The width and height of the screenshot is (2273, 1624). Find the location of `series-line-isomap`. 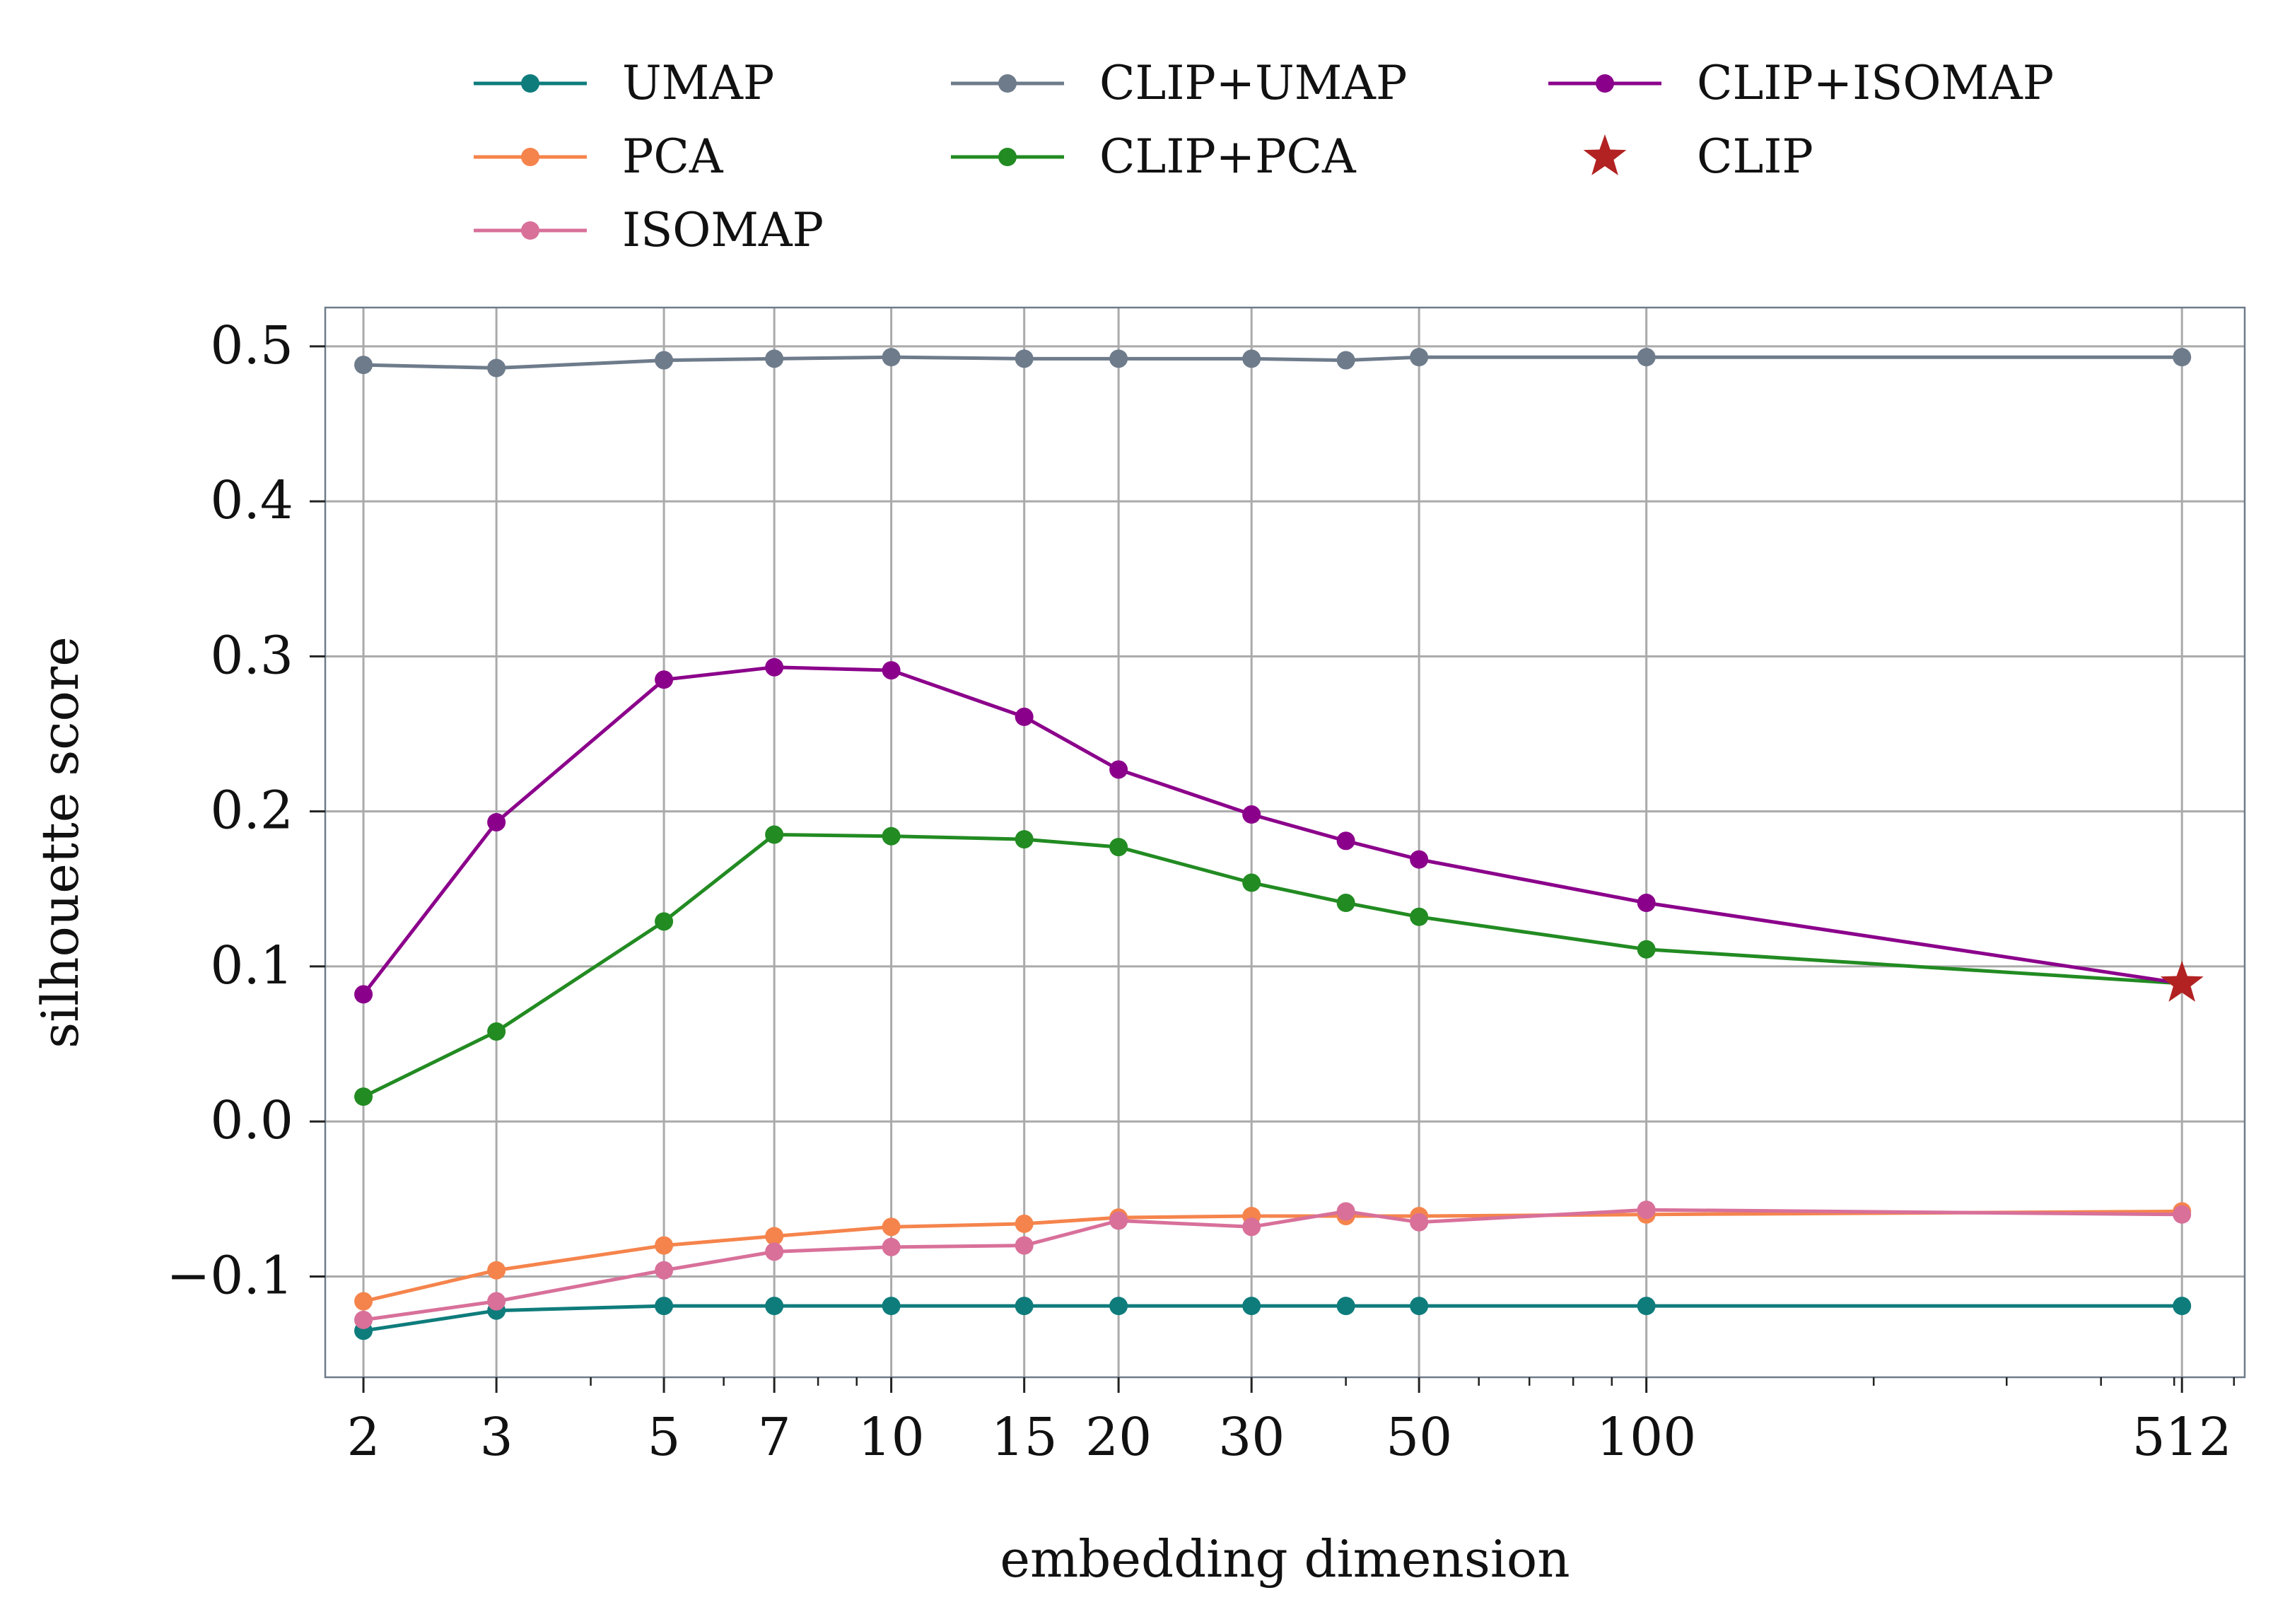

series-line-isomap is located at coordinates (1273, 1265).